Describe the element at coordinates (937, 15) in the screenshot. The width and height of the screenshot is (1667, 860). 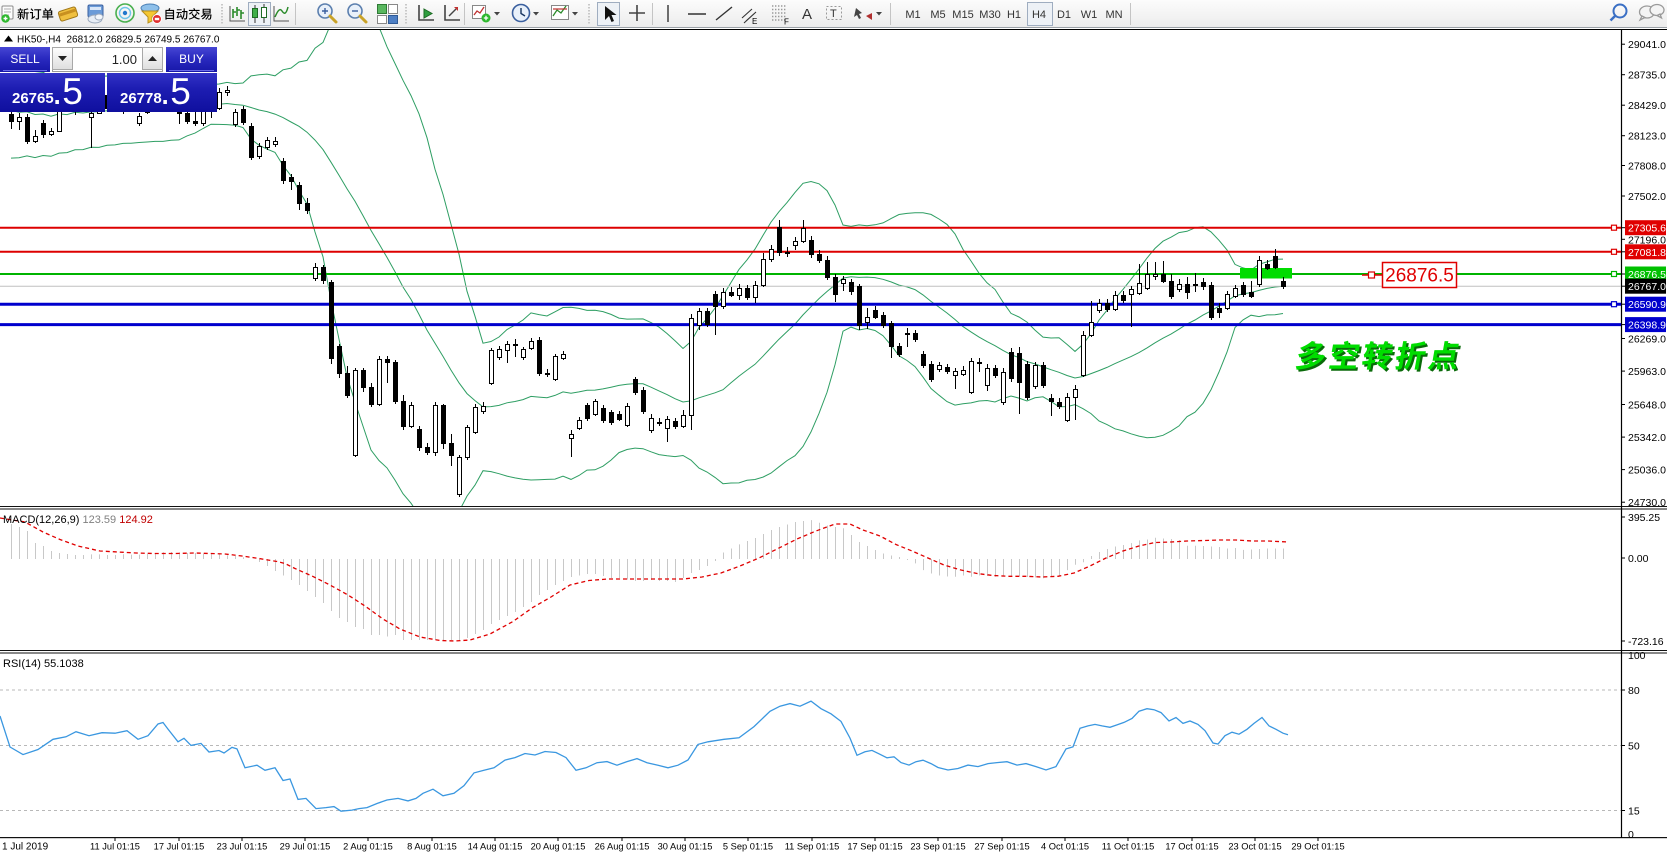
I see `svg-text: M5` at that location.